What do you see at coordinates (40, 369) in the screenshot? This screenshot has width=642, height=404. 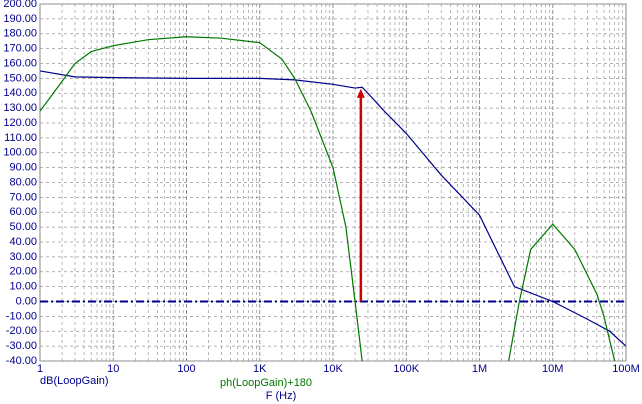 I see `x-tick-label: 1` at bounding box center [40, 369].